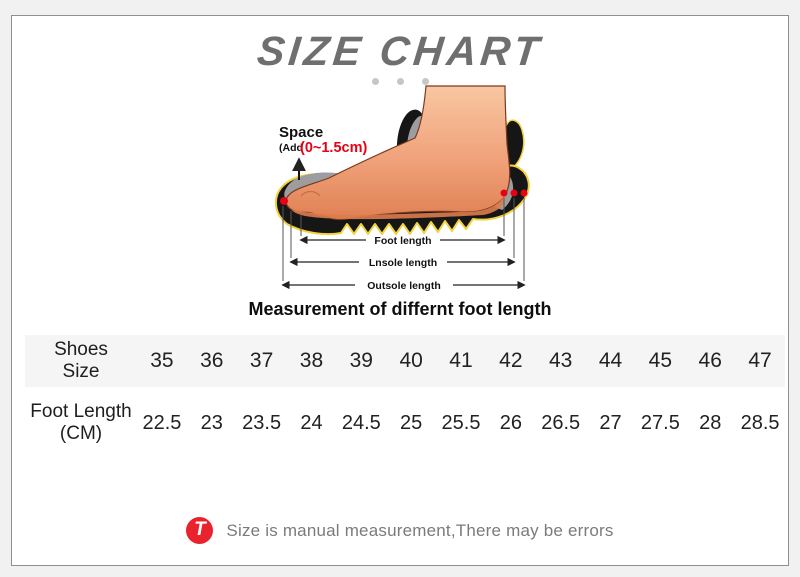 The image size is (800, 577). I want to click on length-cell: 22.5, so click(162, 422).